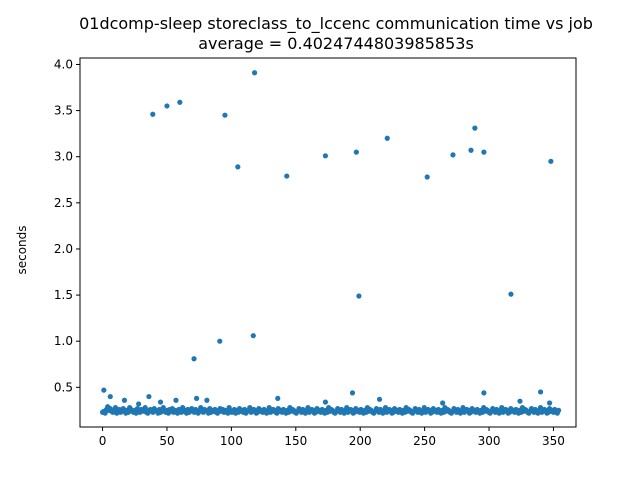 The image size is (640, 480). Describe the element at coordinates (63, 111) in the screenshot. I see `y-tick-label: 3.5` at that location.